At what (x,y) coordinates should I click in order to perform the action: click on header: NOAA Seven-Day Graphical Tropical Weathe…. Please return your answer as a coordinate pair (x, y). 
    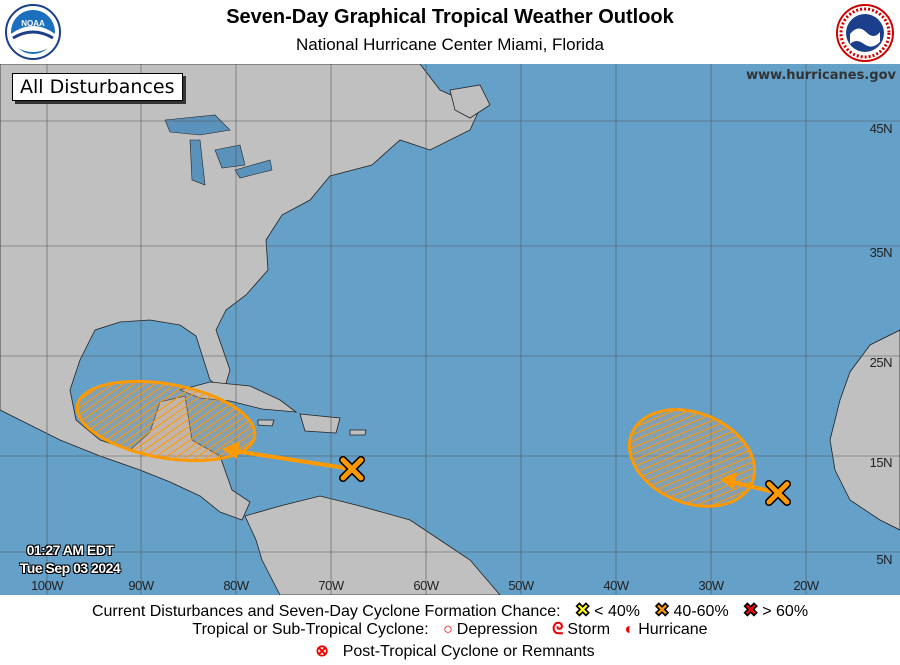
    Looking at the image, I should click on (450, 32).